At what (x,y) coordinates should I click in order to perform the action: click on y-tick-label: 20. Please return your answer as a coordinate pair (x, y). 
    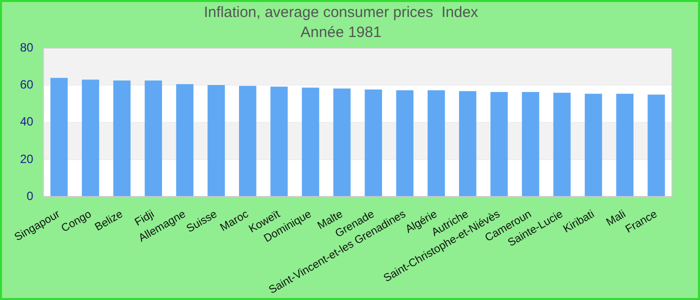
    Looking at the image, I should click on (27, 159).